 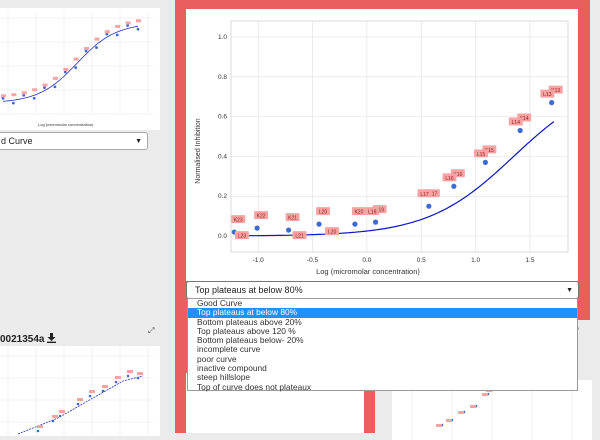 What do you see at coordinates (421, 260) in the screenshot?
I see `x-tick-label: 0.5` at bounding box center [421, 260].